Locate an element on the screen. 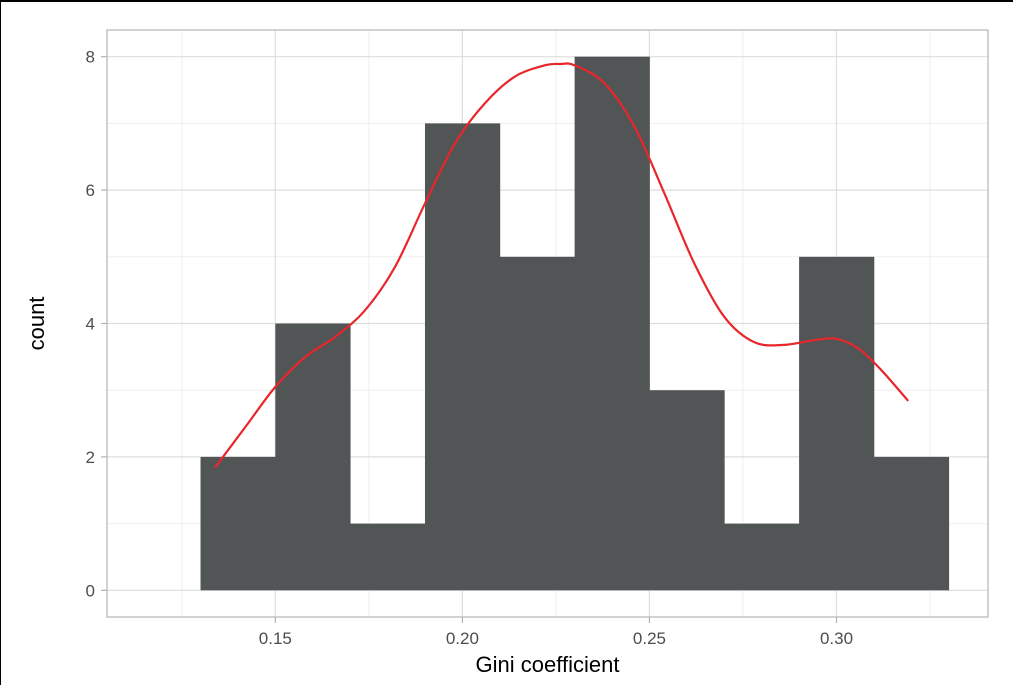  y-axis-ticks: 0 2 4 6 8 is located at coordinates (96, 324).